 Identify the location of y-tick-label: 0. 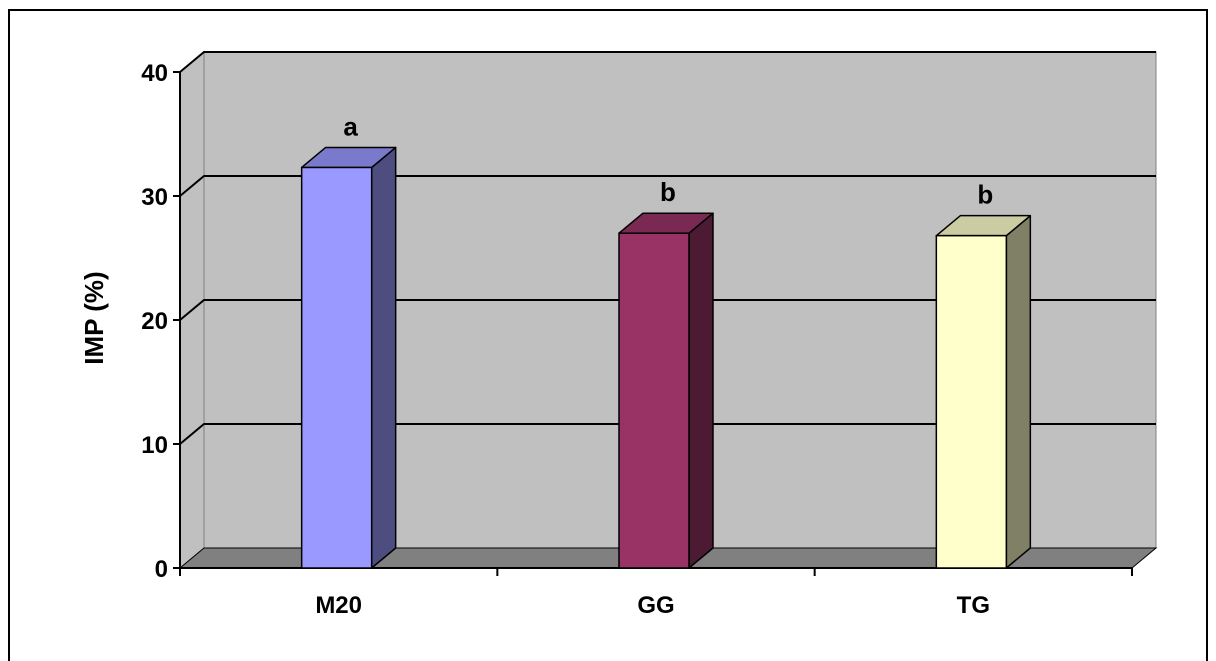
(161, 569).